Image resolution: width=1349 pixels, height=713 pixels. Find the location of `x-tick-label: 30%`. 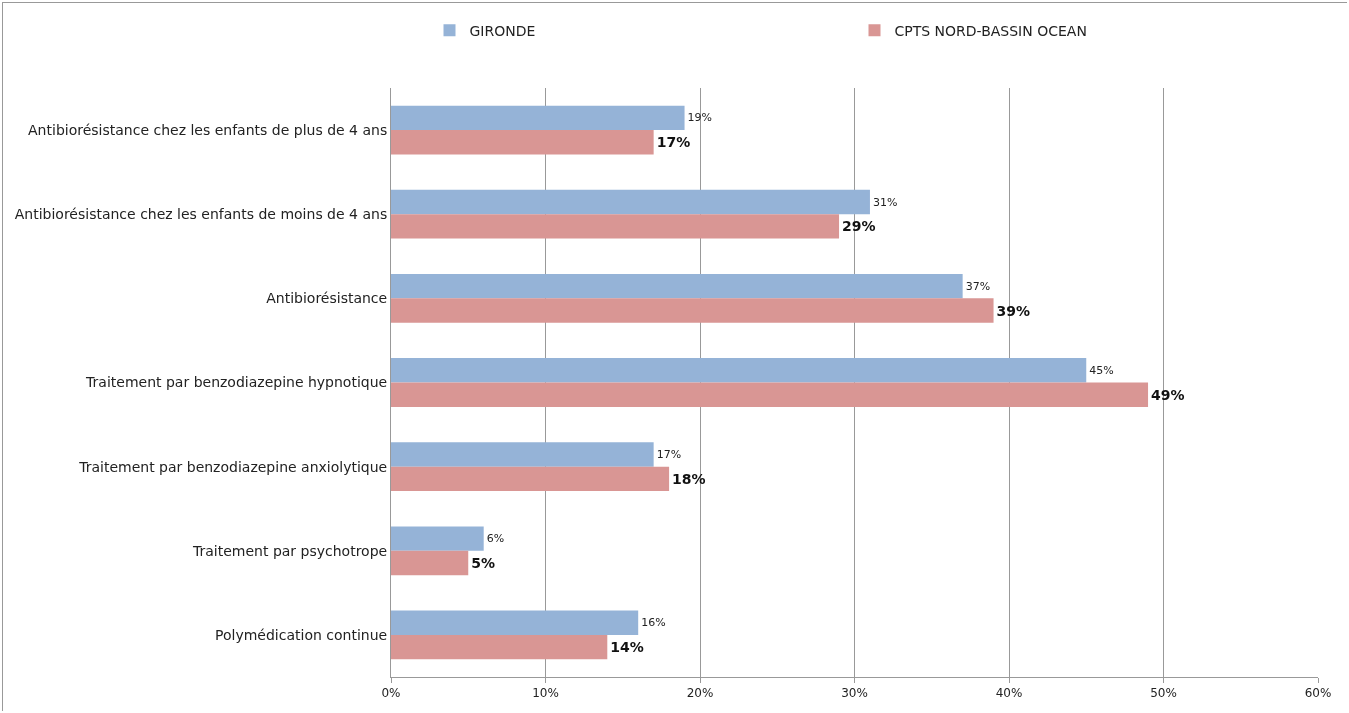

x-tick-label: 30% is located at coordinates (854, 693).